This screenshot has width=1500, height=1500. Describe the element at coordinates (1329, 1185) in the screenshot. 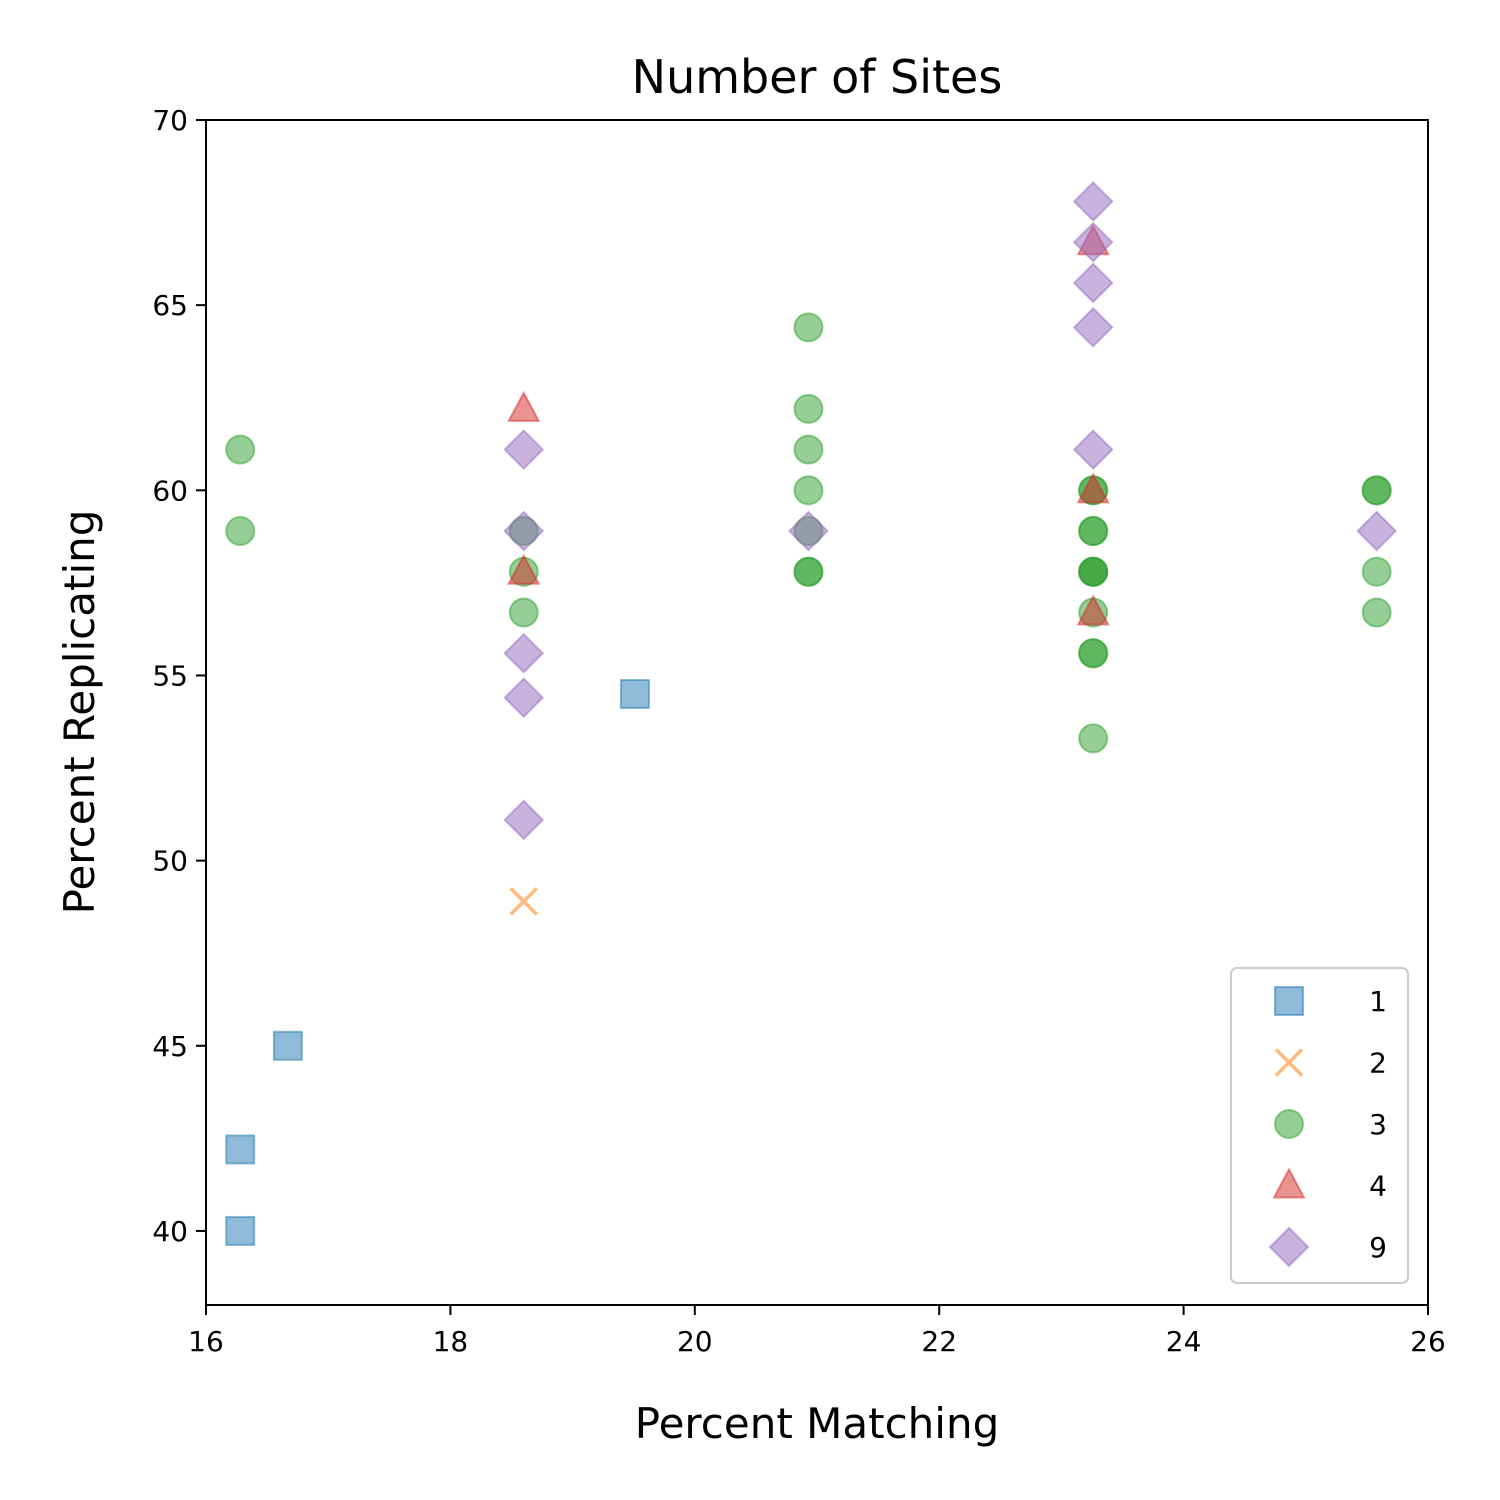

I see `legend-entry: 4` at that location.